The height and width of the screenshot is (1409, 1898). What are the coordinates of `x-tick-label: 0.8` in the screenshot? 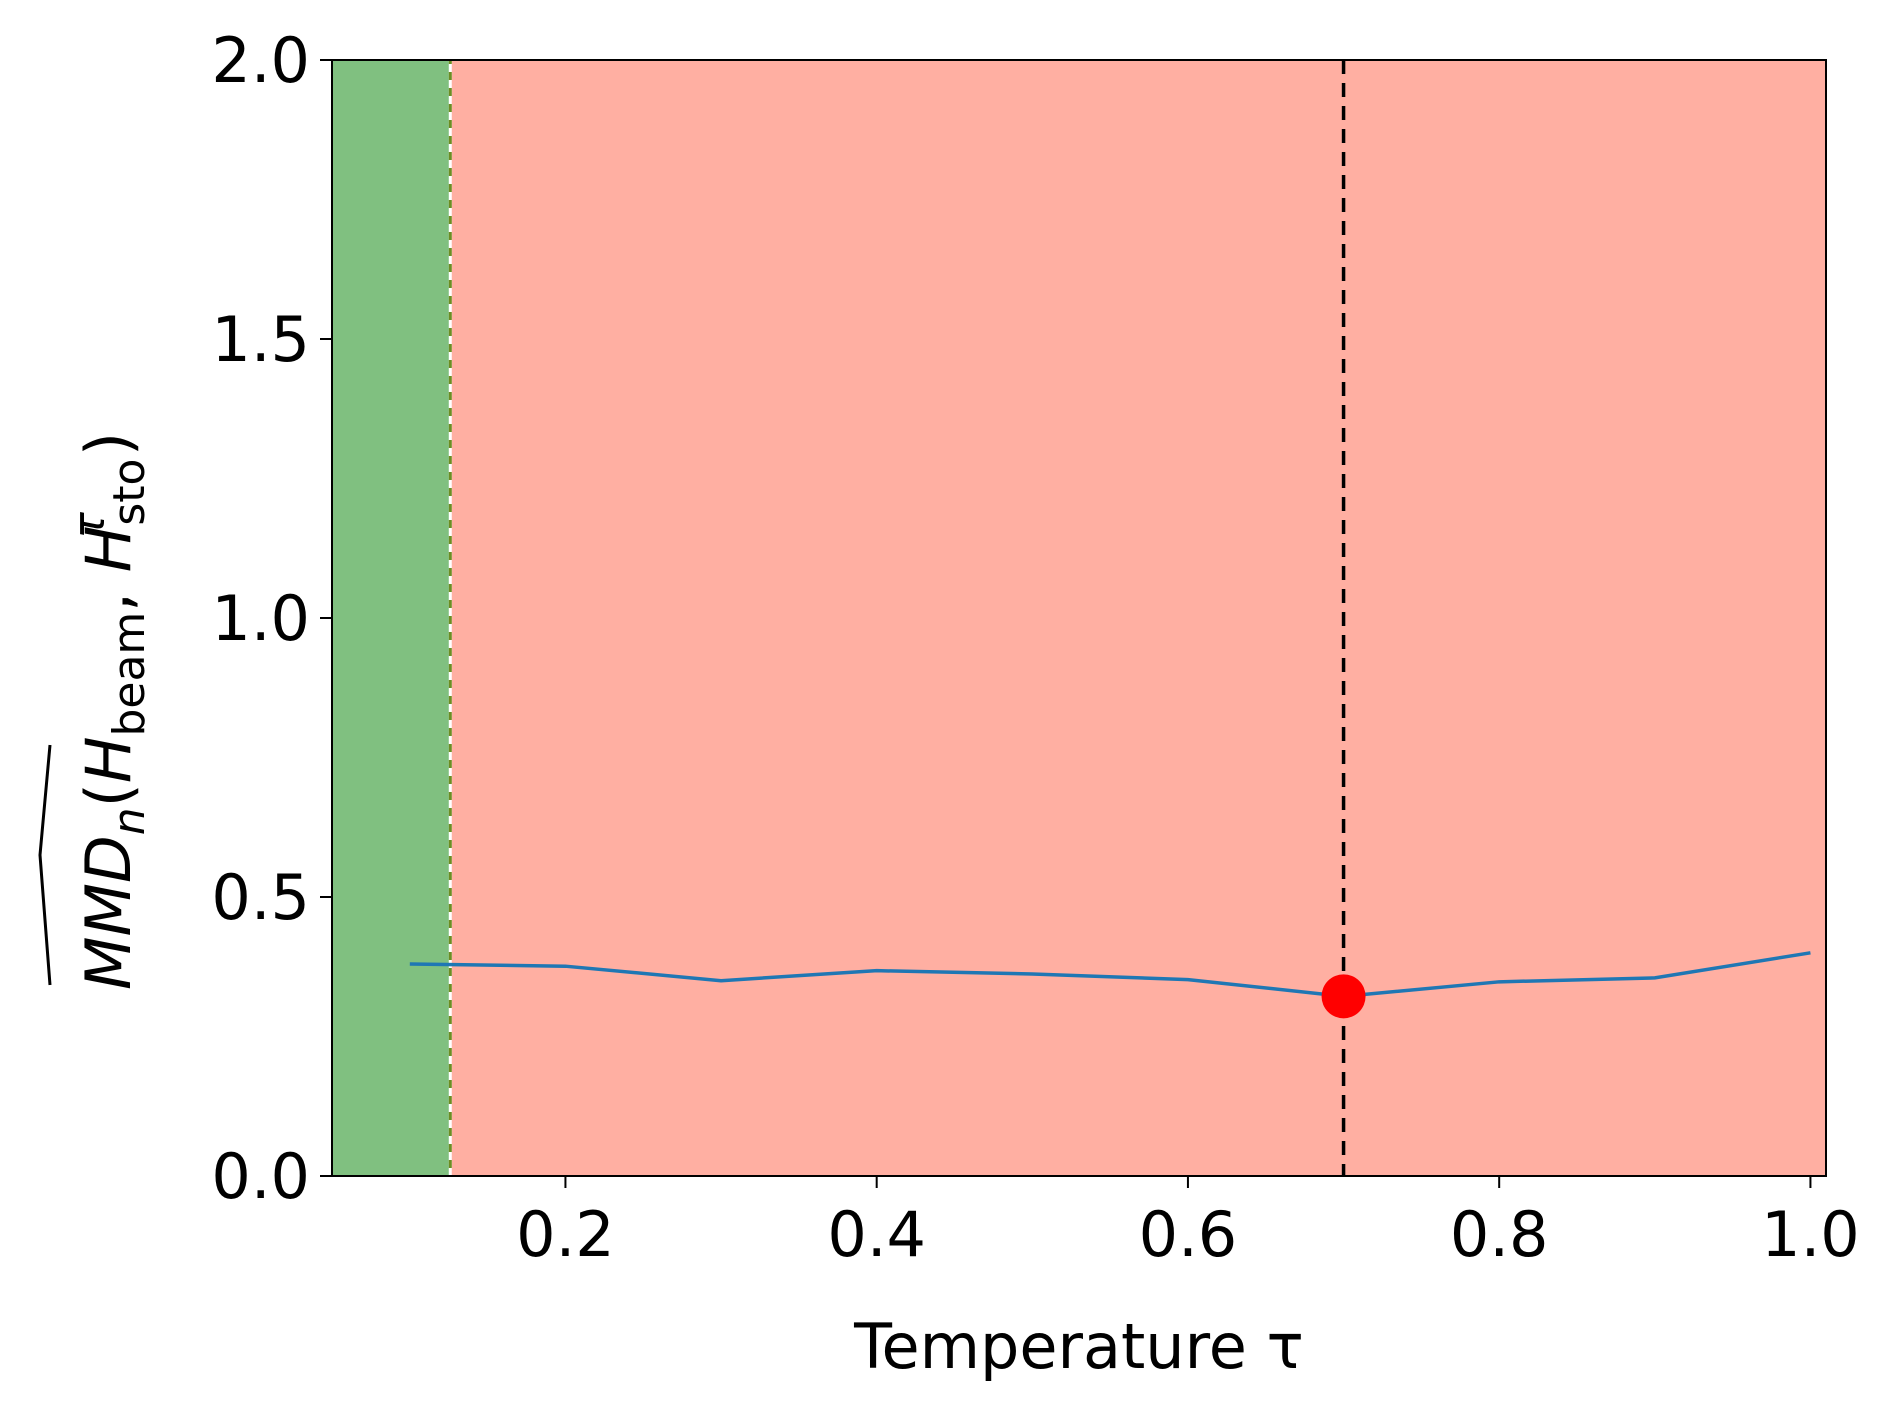 It's located at (1499, 1234).